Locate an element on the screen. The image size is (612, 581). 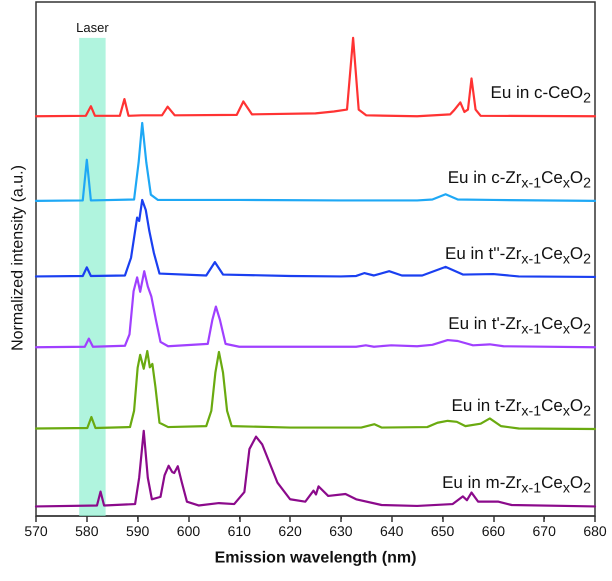
x-tick-label: 630 is located at coordinates (341, 531).